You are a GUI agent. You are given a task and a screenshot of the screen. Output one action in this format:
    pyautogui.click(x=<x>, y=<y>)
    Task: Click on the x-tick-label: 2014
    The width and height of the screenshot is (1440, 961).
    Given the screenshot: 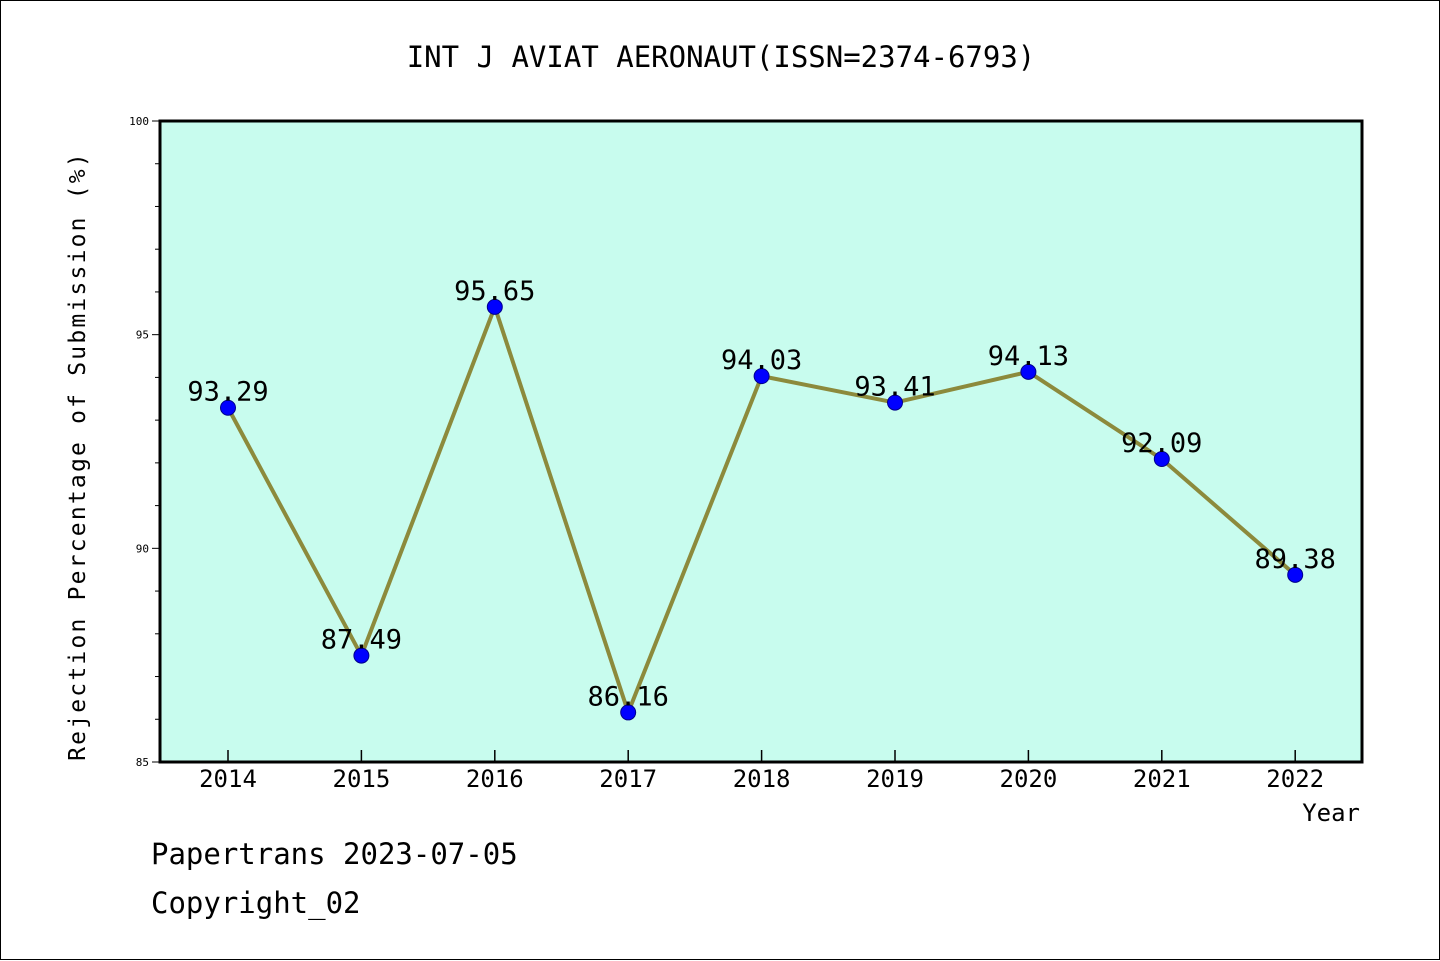 What is the action you would take?
    pyautogui.click(x=228, y=779)
    